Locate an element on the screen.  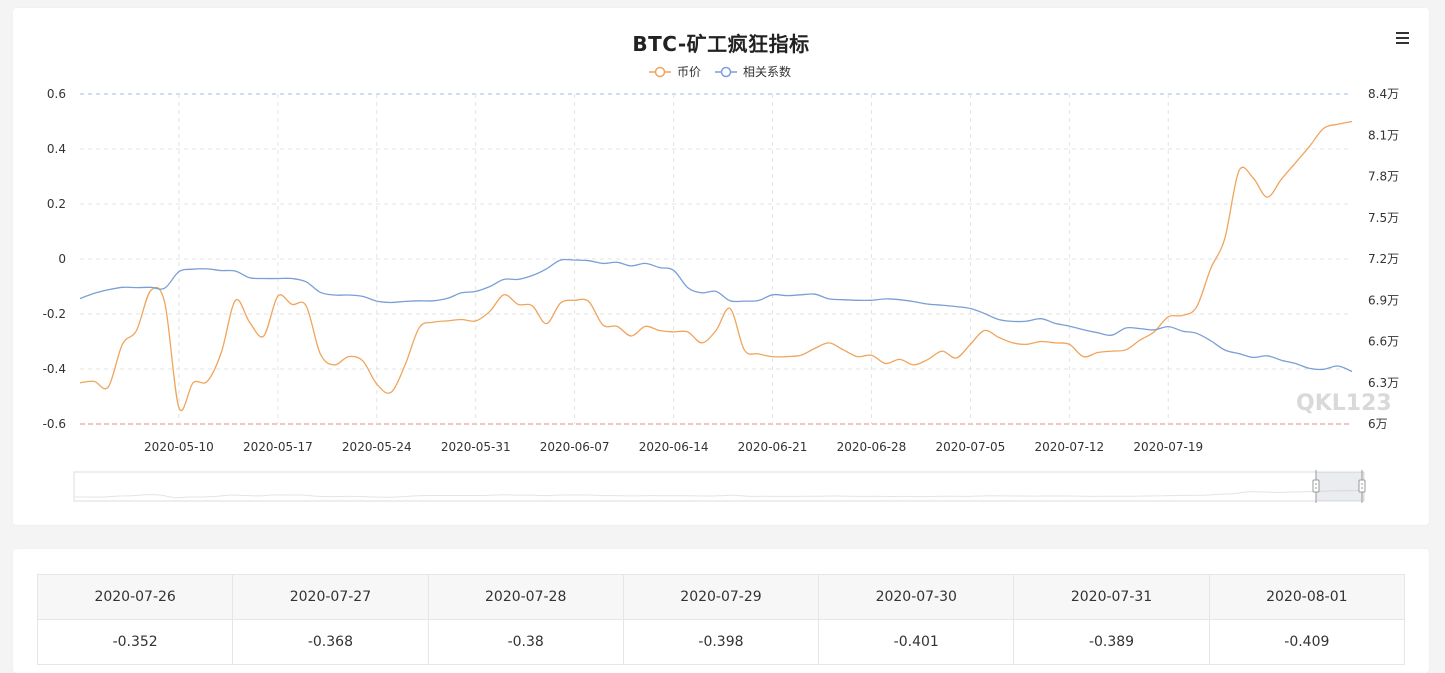
table-header-cell: 2020-08-01 is located at coordinates (1307, 597).